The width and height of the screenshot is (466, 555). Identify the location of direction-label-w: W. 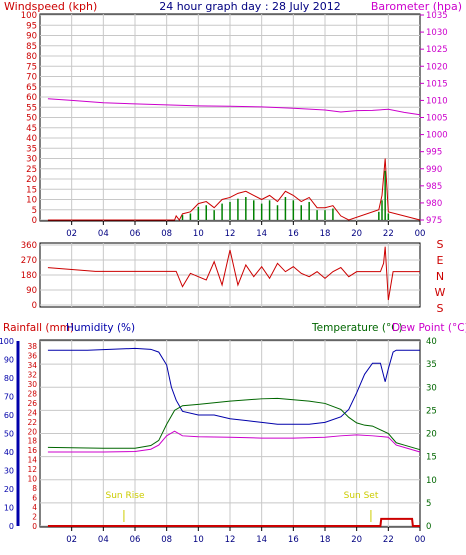
(440, 292).